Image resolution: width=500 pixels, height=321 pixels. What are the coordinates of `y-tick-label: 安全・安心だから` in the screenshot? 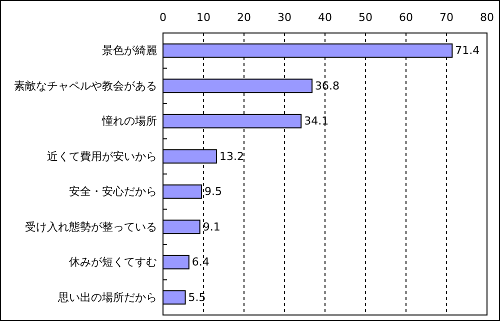 It's located at (113, 191).